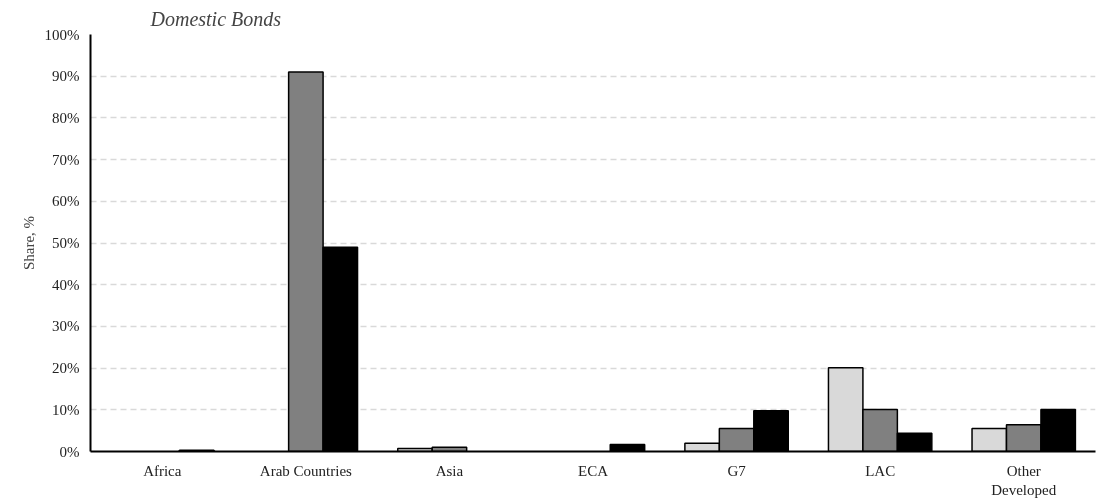 The width and height of the screenshot is (1107, 504). I want to click on x-tick-label: Africa, so click(162, 470).